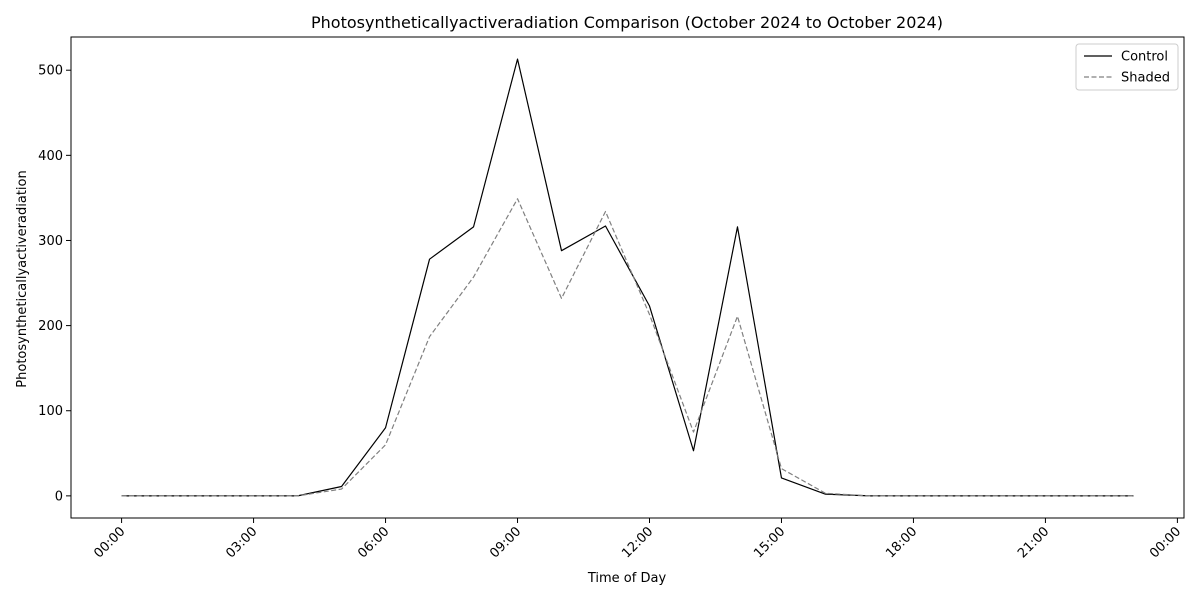 The height and width of the screenshot is (600, 1200). Describe the element at coordinates (901, 542) in the screenshot. I see `x-tick-label: 18:00` at that location.